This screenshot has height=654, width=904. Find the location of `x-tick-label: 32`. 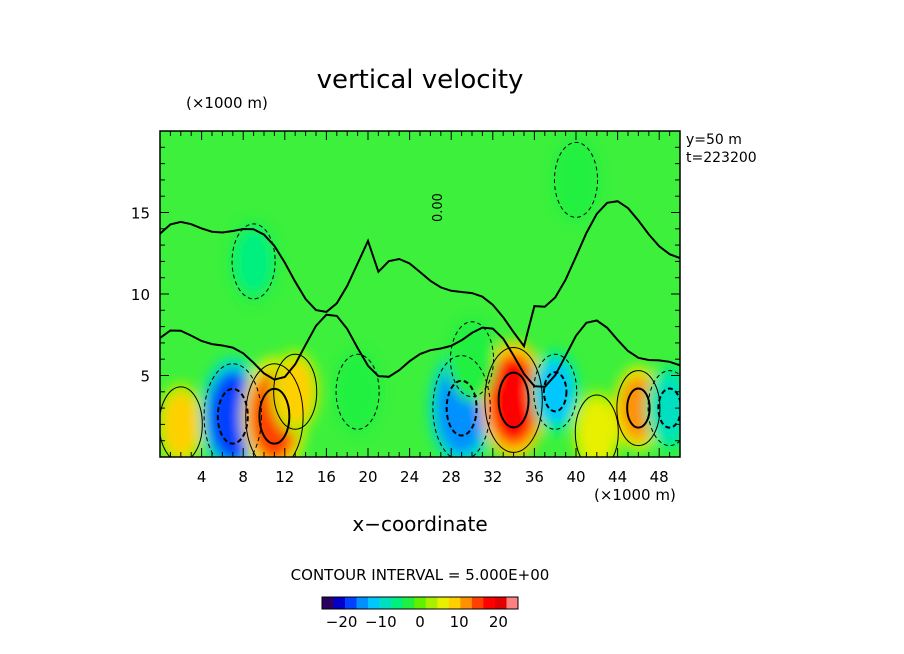

x-tick-label: 32 is located at coordinates (492, 477).